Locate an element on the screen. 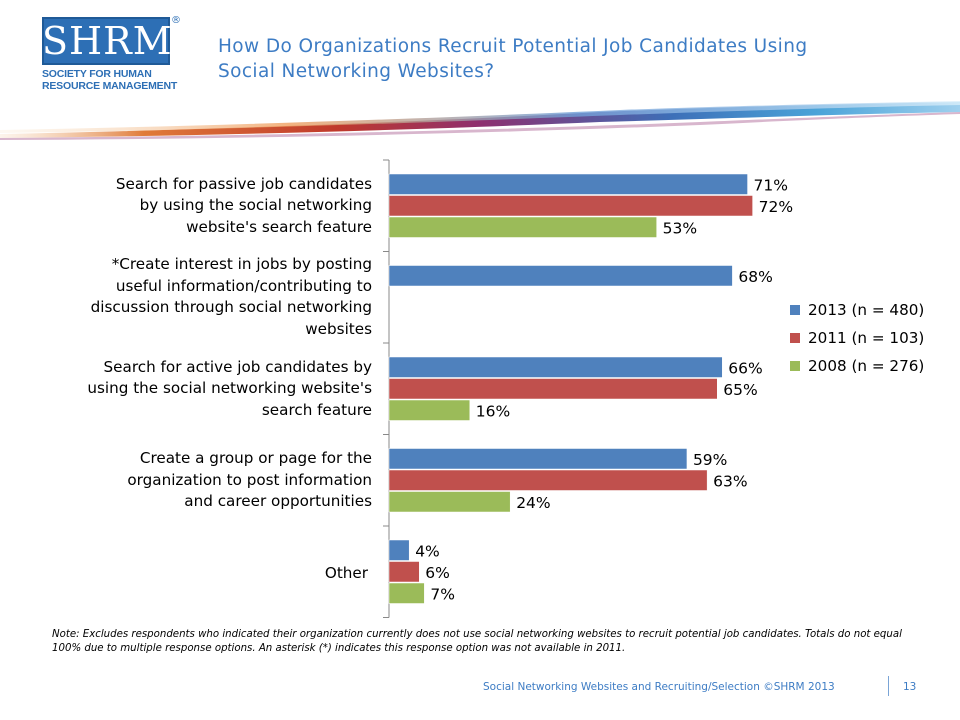 The image size is (960, 720). logo-letters: SHRM is located at coordinates (107, 41).